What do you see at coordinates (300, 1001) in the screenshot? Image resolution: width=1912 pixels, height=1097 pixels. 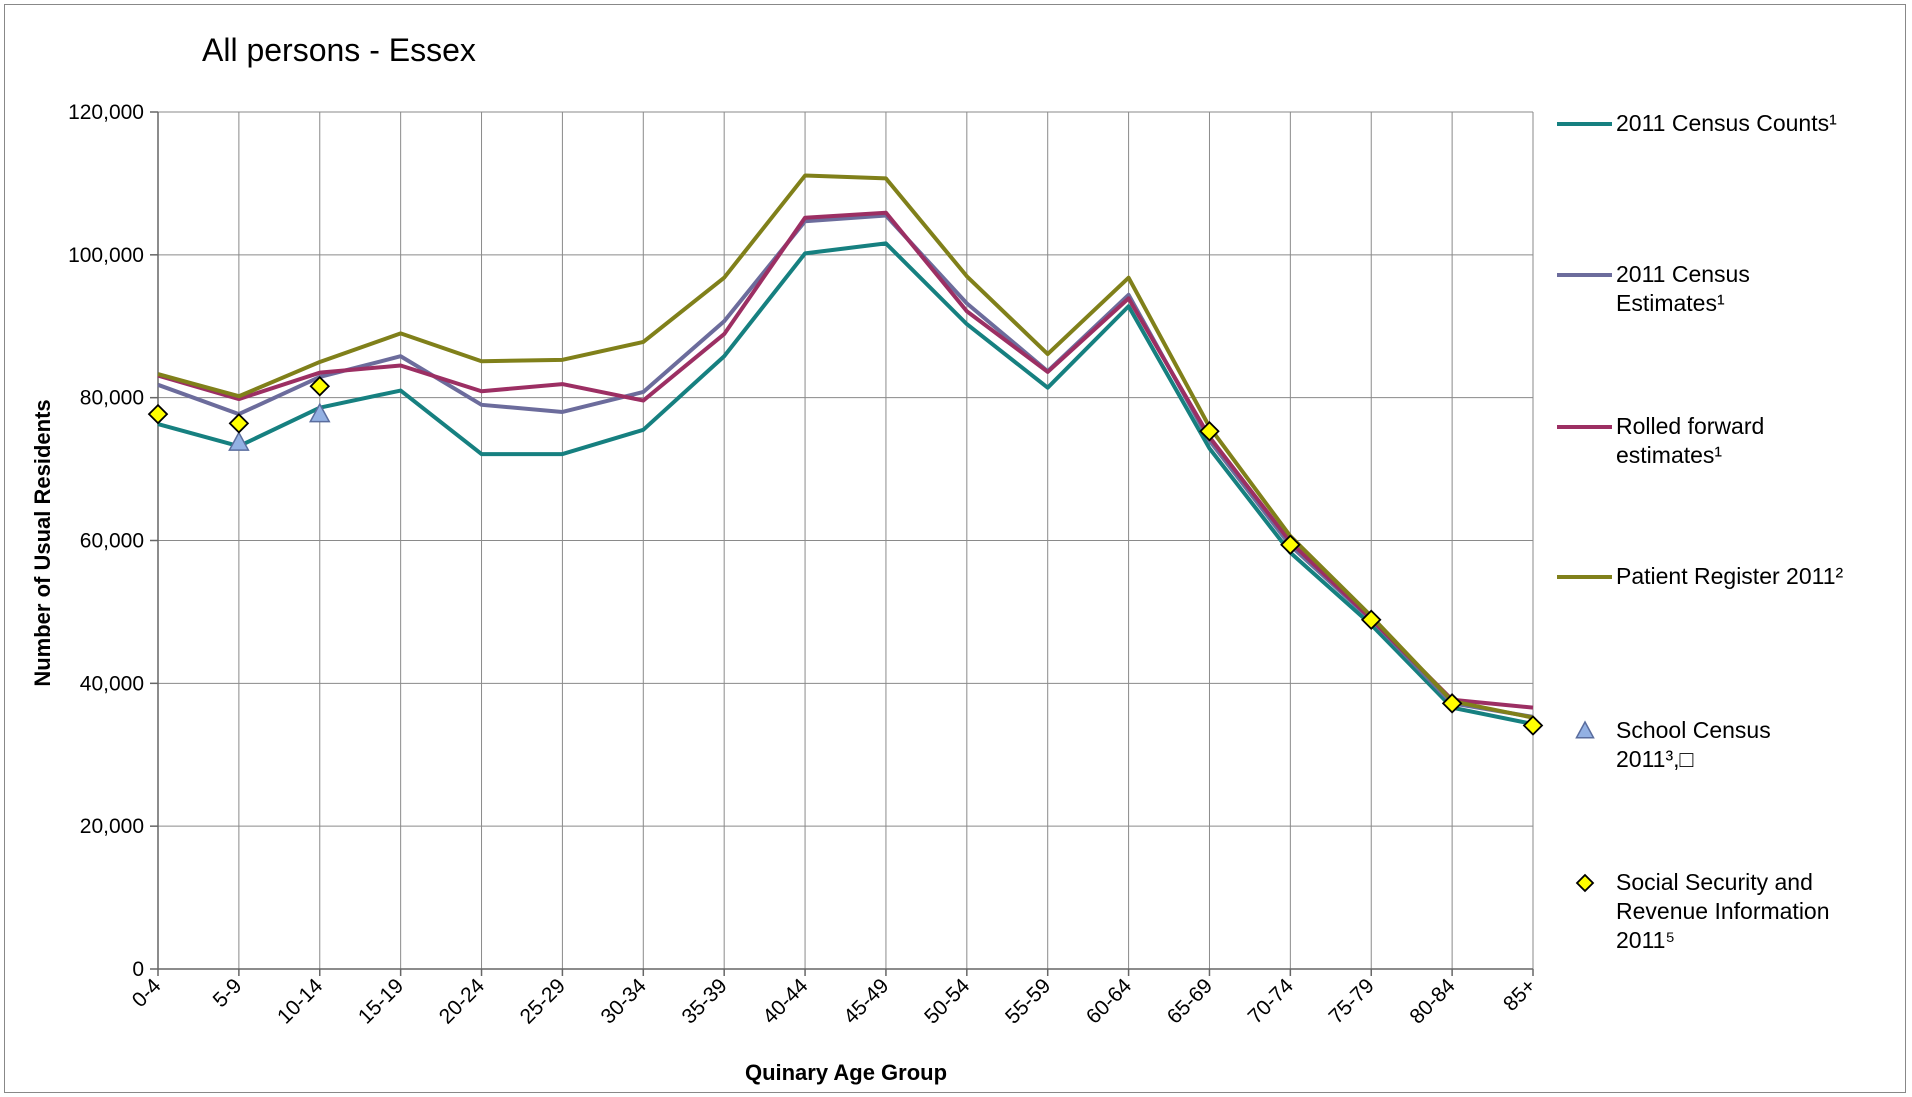 I see `x-tick-label: 10-14` at bounding box center [300, 1001].